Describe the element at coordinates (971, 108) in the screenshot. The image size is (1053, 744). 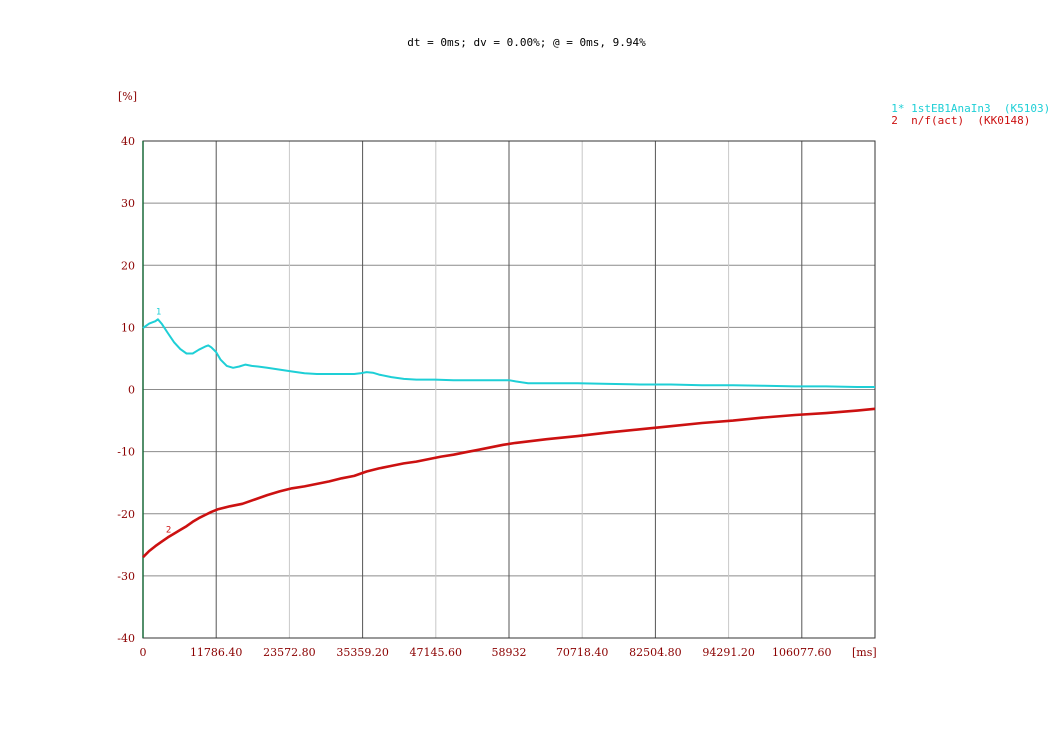
I see `legend-label-1: 1* 1stEB1AnaIn3 (K5103)` at that location.